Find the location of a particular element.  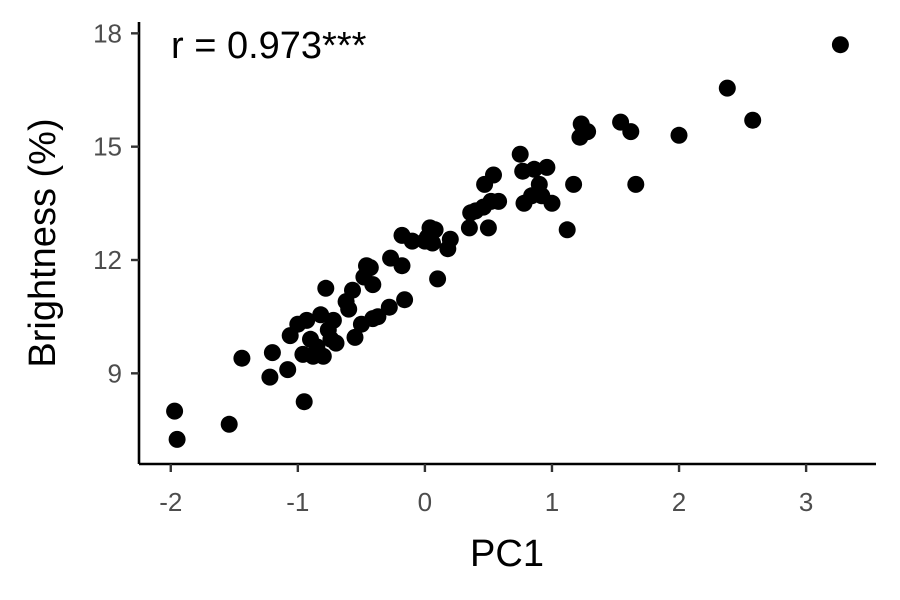

x-ticks: -2 -1 0 1 2 3 is located at coordinates (486, 490).